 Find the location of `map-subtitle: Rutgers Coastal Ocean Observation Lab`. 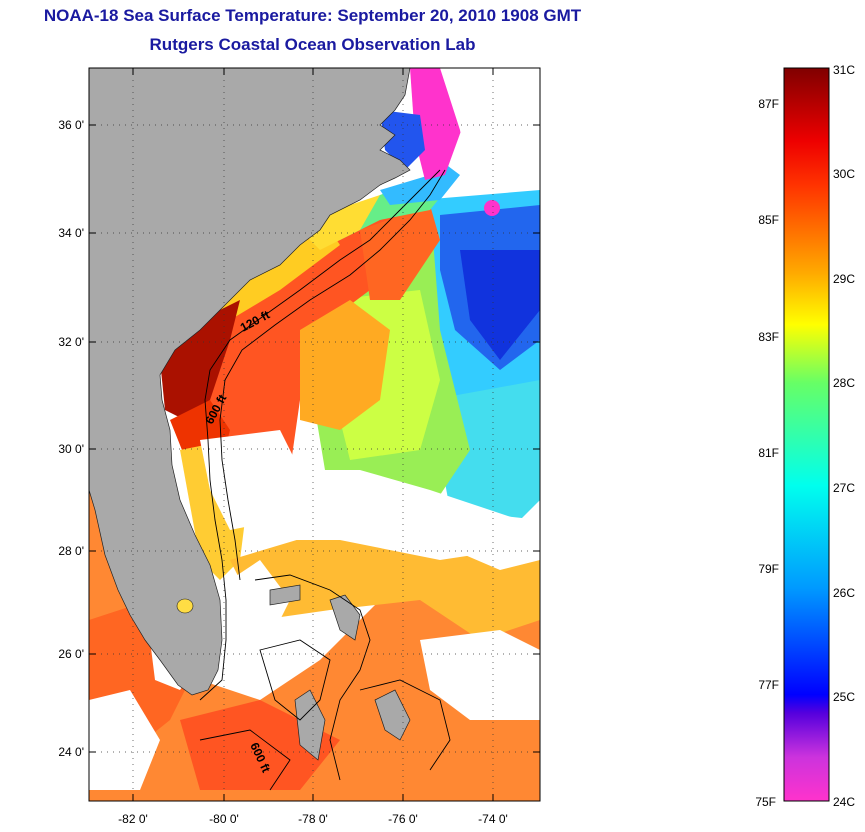

map-subtitle: Rutgers Coastal Ocean Observation Lab is located at coordinates (312, 44).